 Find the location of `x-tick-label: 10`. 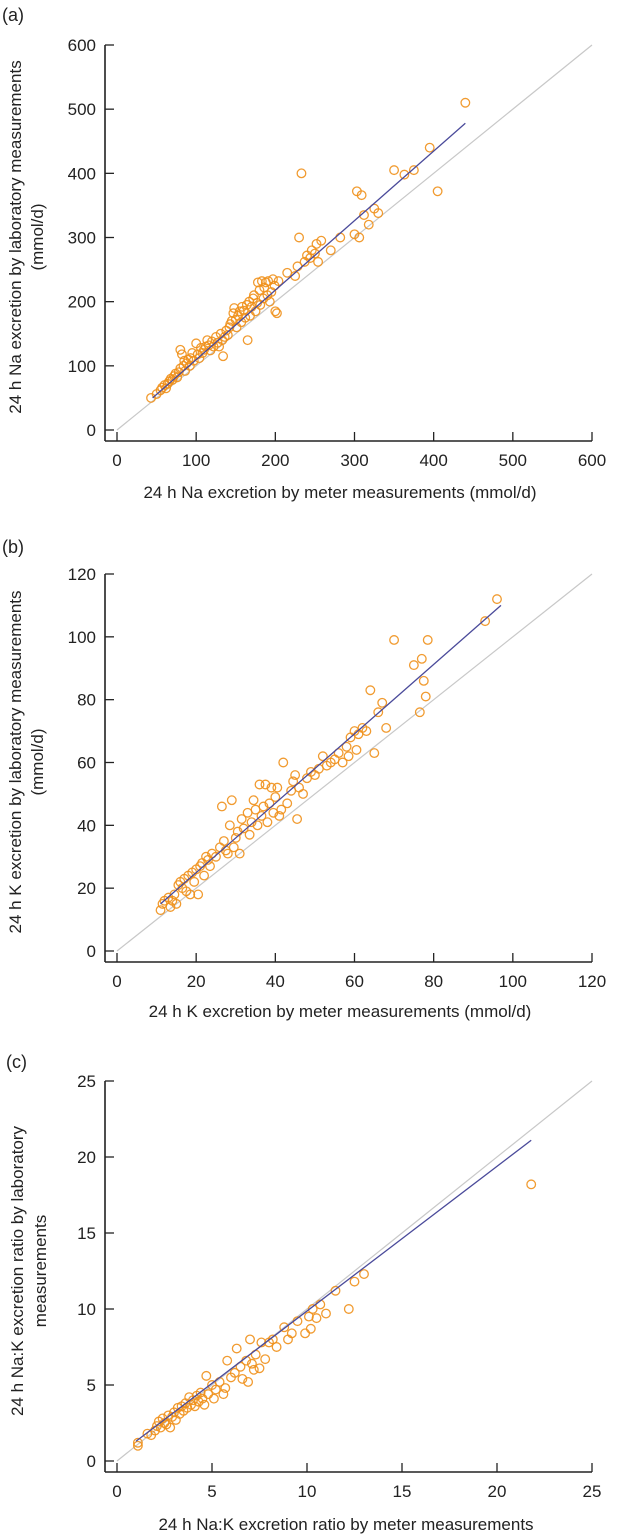

x-tick-label: 10 is located at coordinates (307, 1491).